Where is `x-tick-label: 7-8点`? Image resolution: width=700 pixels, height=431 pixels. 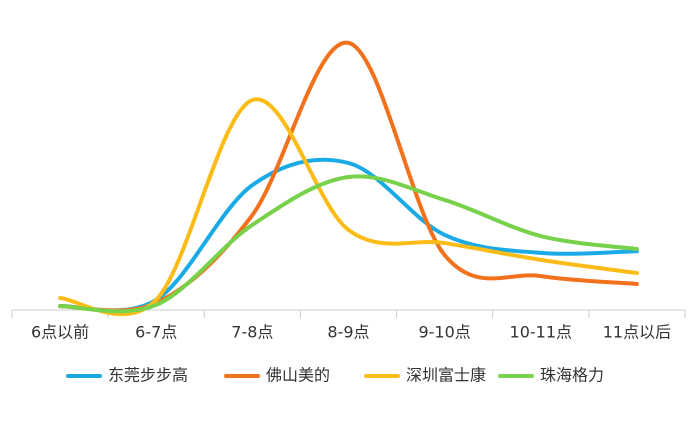 x-tick-label: 7-8点 is located at coordinates (252, 332).